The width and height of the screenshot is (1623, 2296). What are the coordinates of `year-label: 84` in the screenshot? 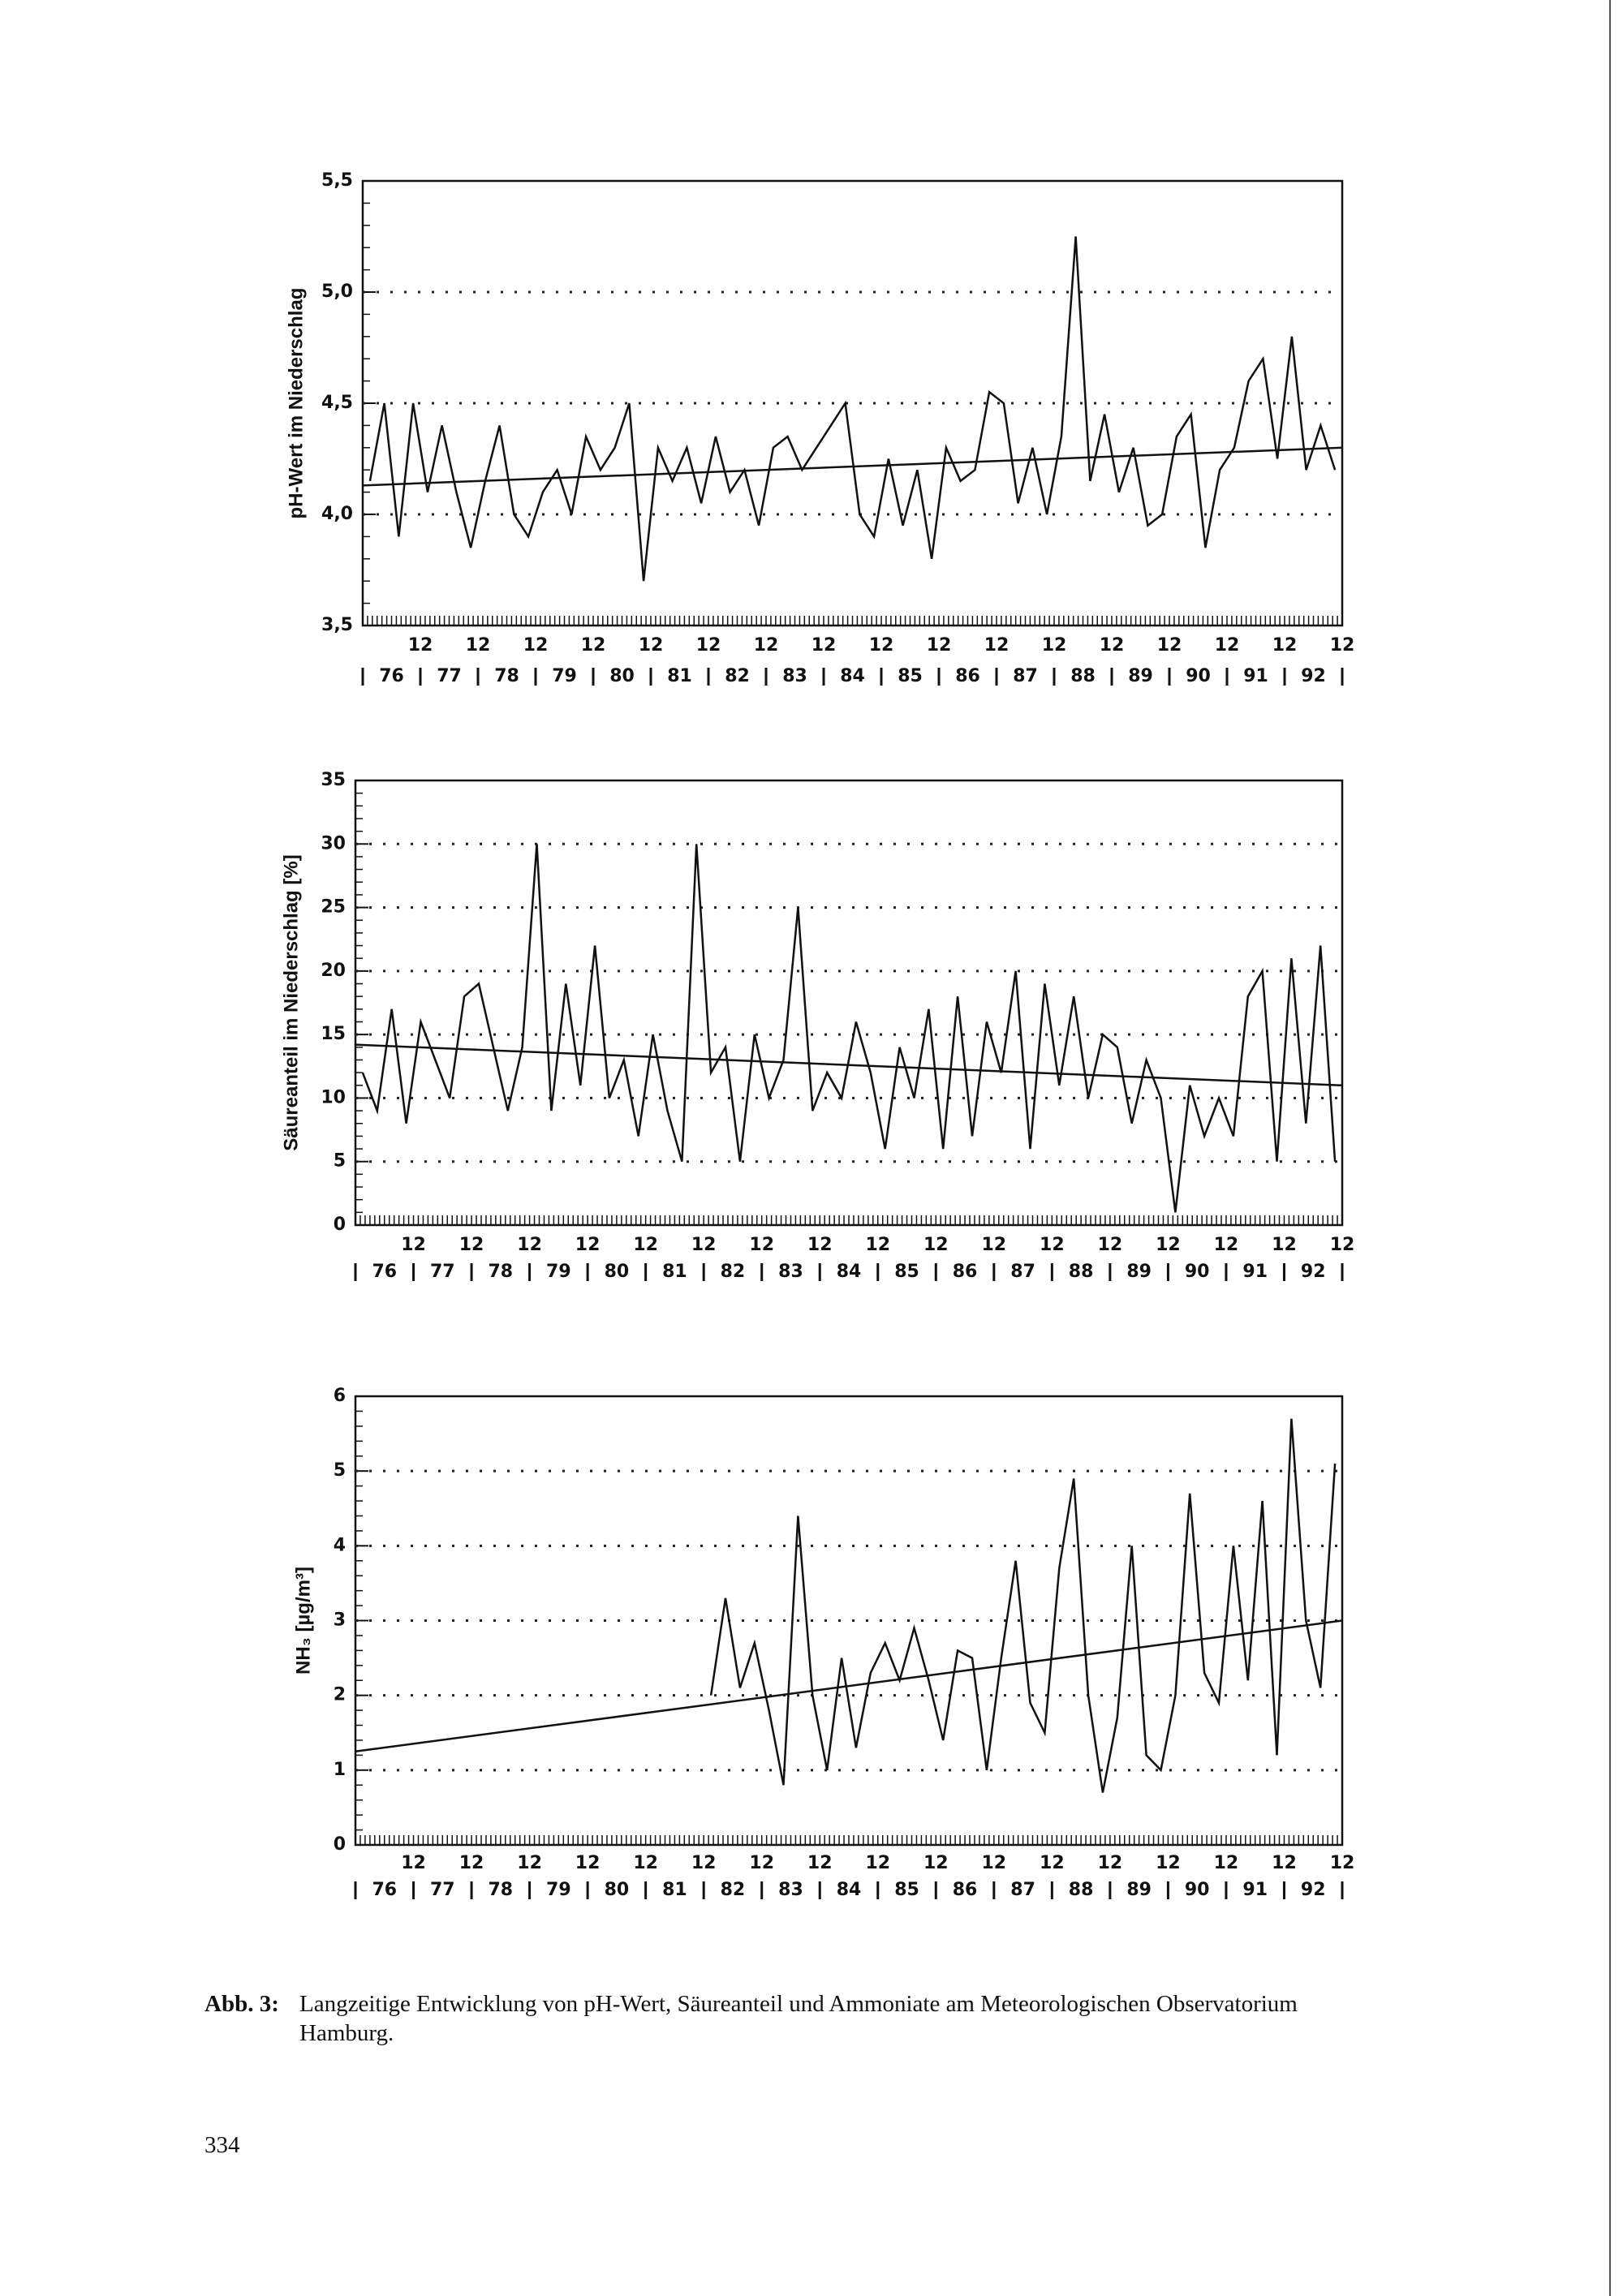 It's located at (849, 1272).